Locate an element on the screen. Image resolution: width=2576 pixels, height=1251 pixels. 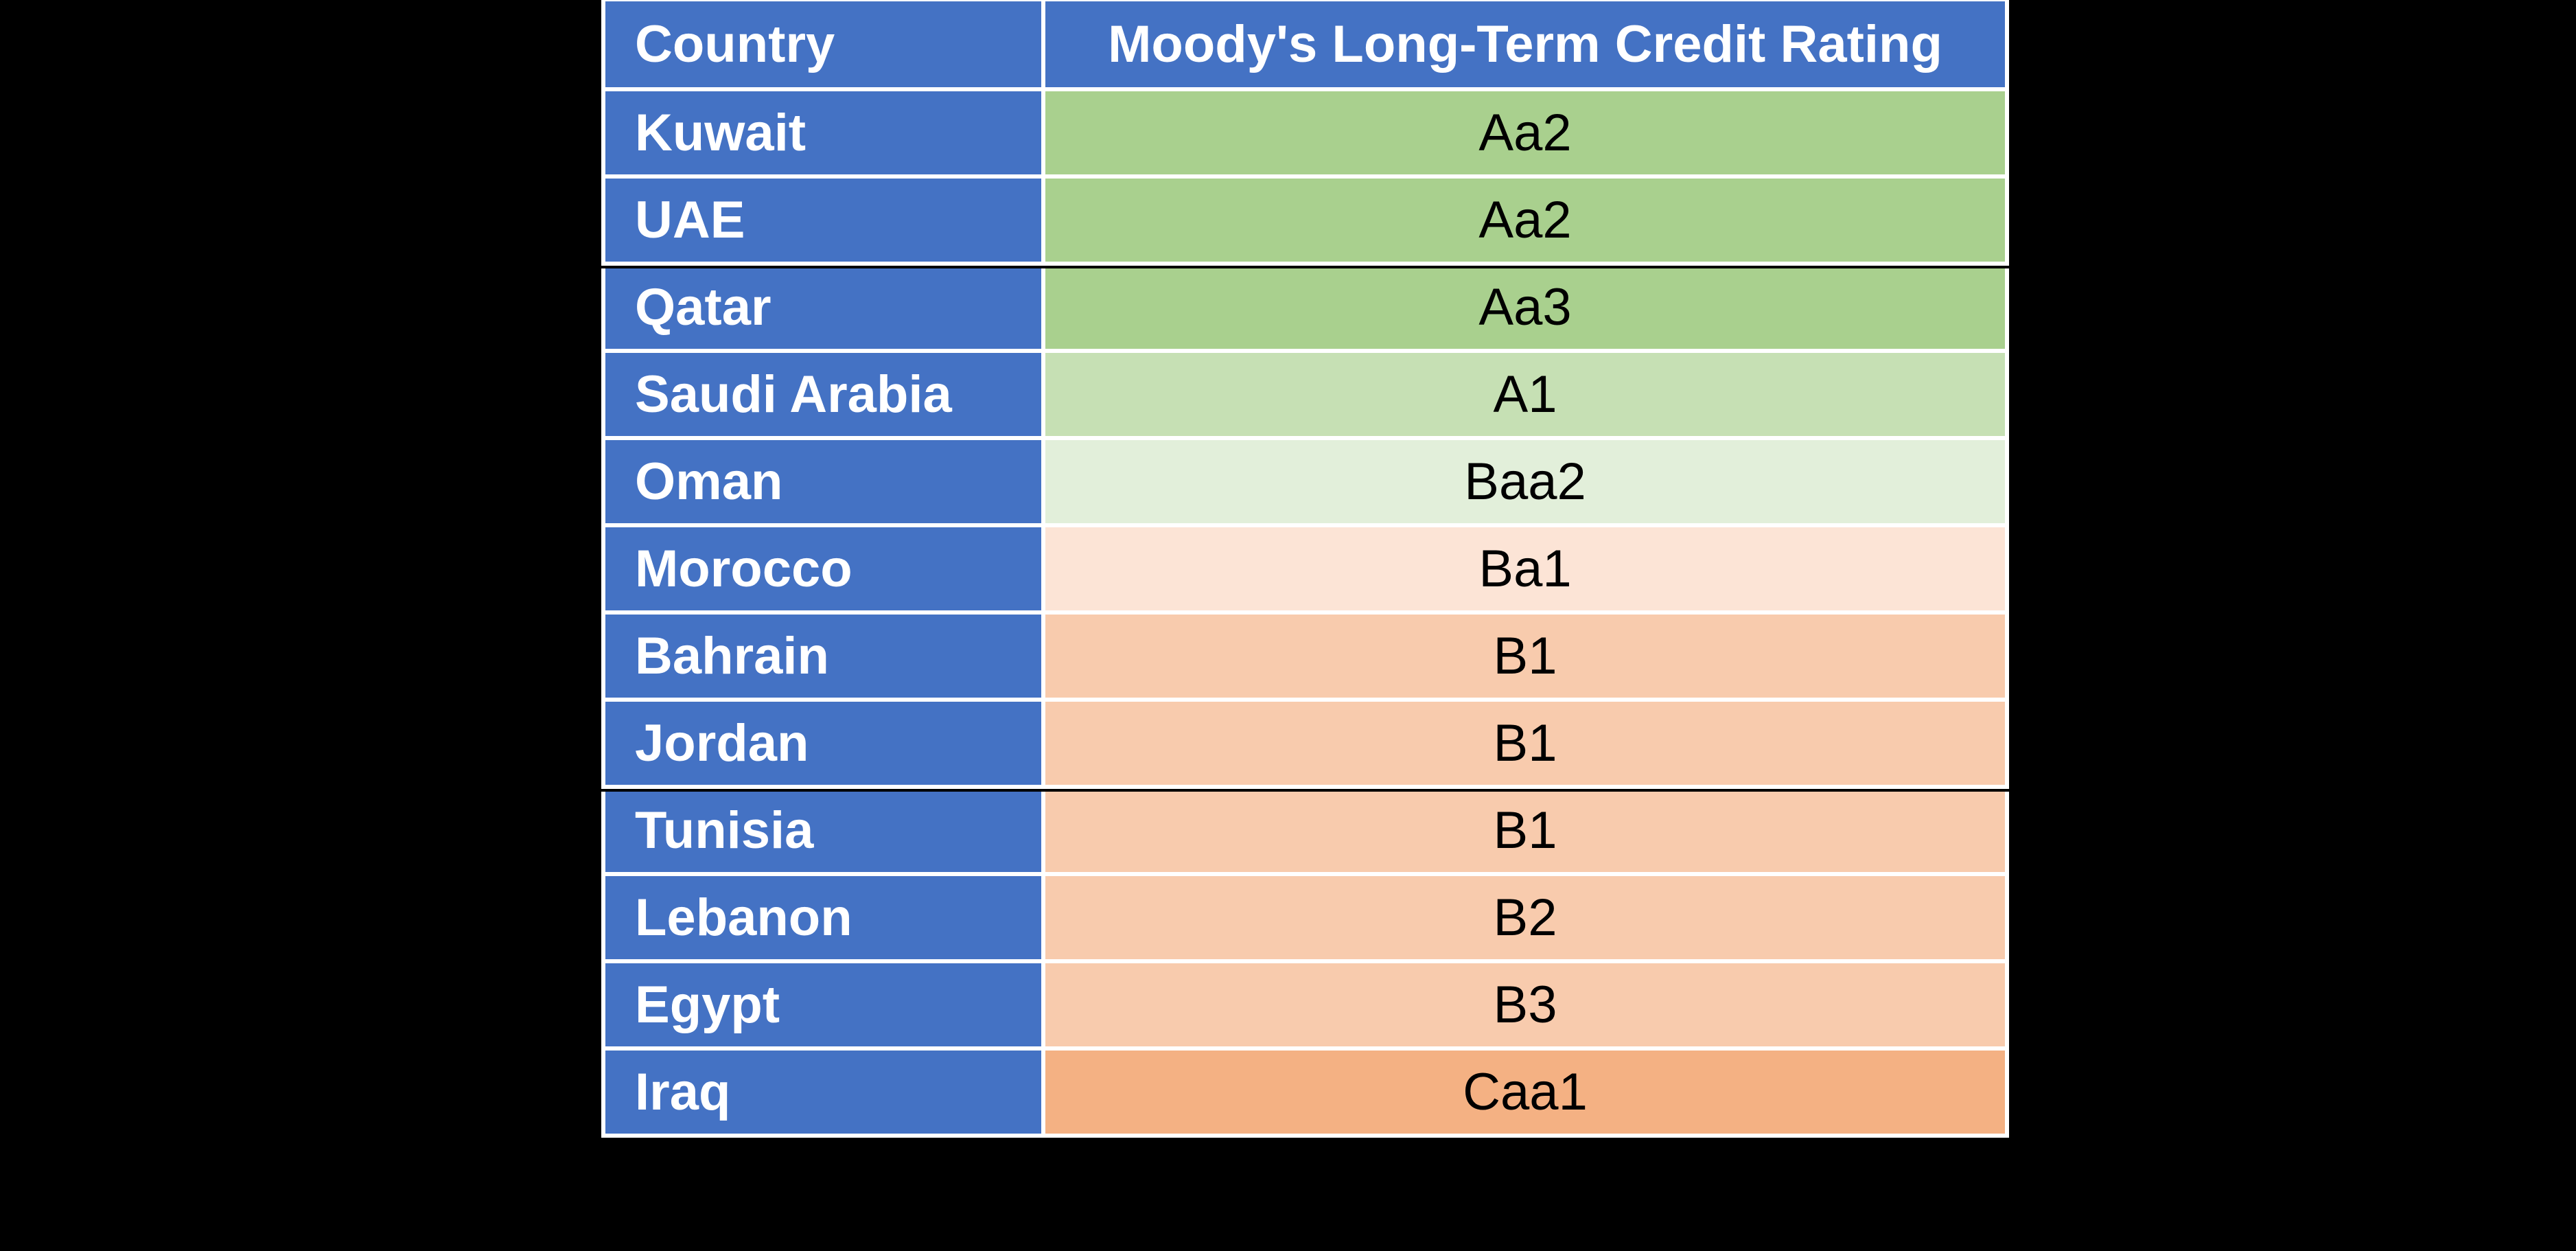
table-row: Bahrain B1 is located at coordinates (1305, 656).